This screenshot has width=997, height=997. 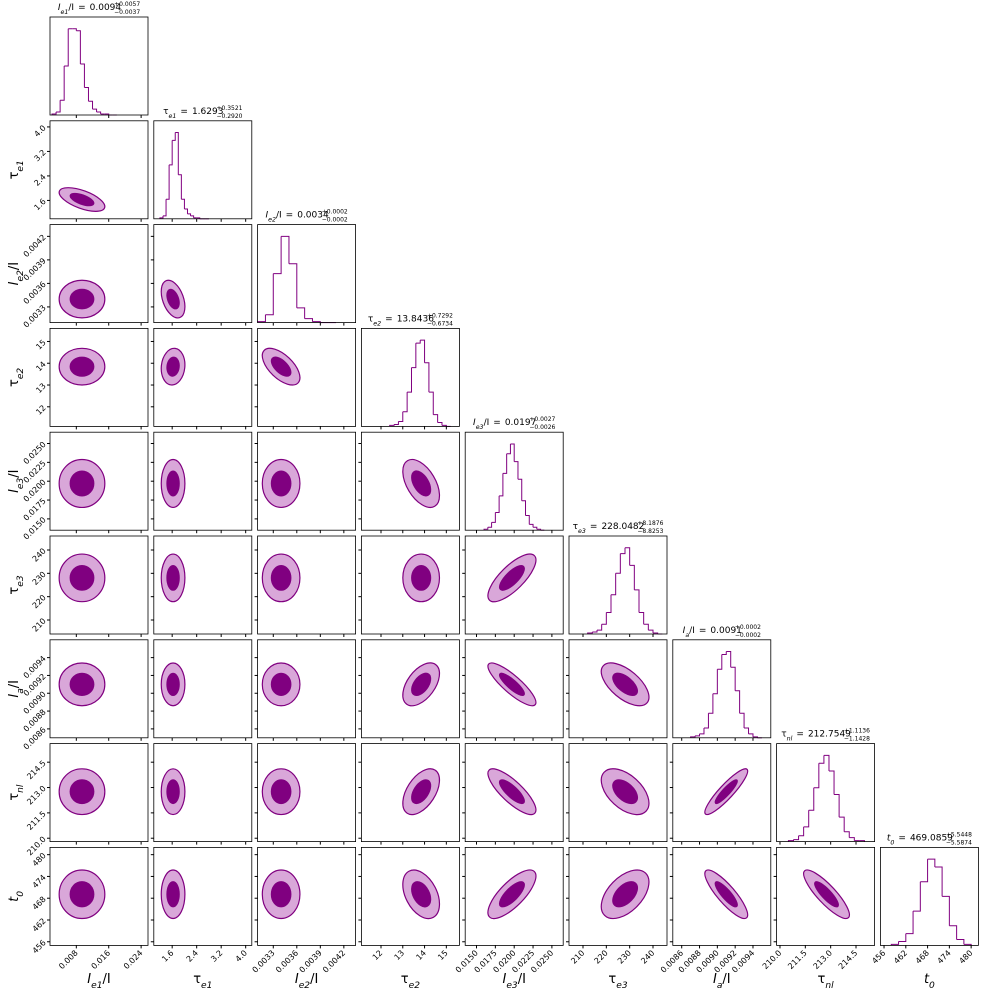 What do you see at coordinates (206, 986) in the screenshot?
I see `symbol-sub: e1` at bounding box center [206, 986].